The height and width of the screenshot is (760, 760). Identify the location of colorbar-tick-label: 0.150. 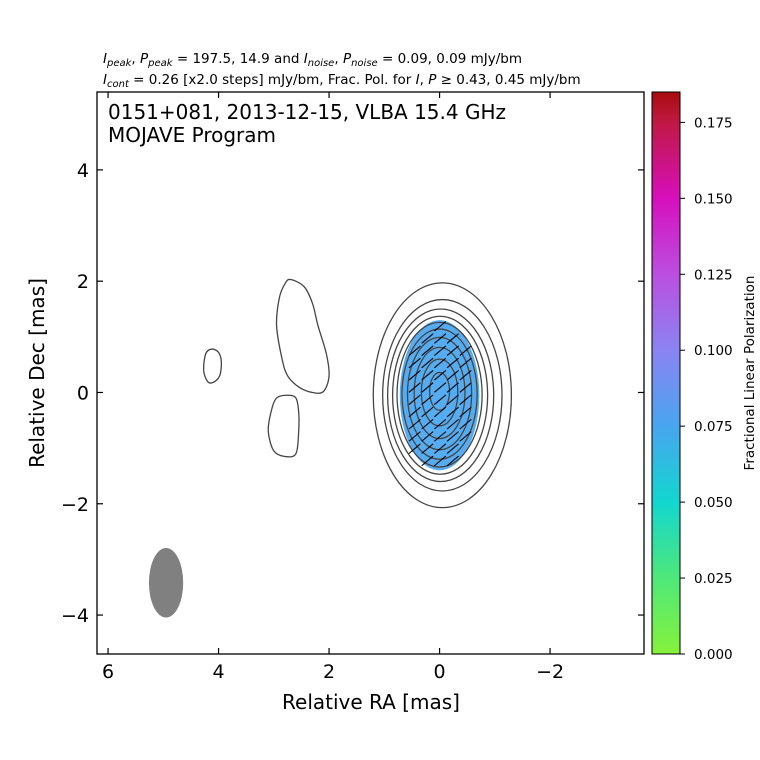
(713, 199).